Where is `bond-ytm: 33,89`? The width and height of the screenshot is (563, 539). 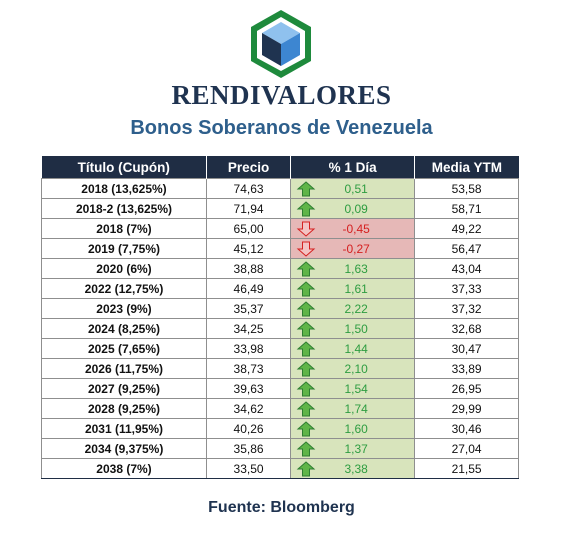
bond-ytm: 33,89 is located at coordinates (466, 368).